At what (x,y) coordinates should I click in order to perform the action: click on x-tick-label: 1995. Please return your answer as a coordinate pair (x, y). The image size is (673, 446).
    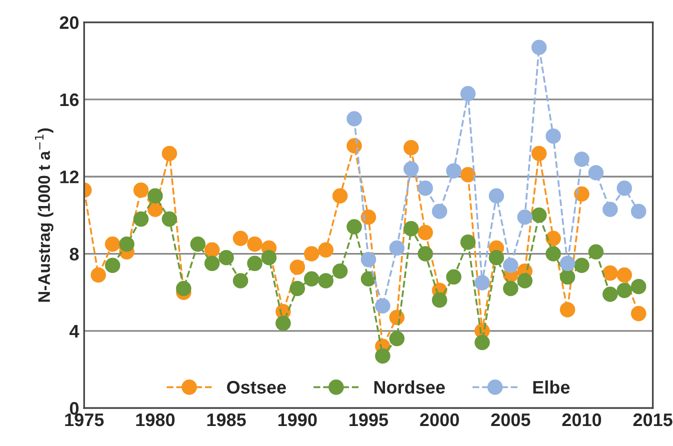
    Looking at the image, I should click on (369, 419).